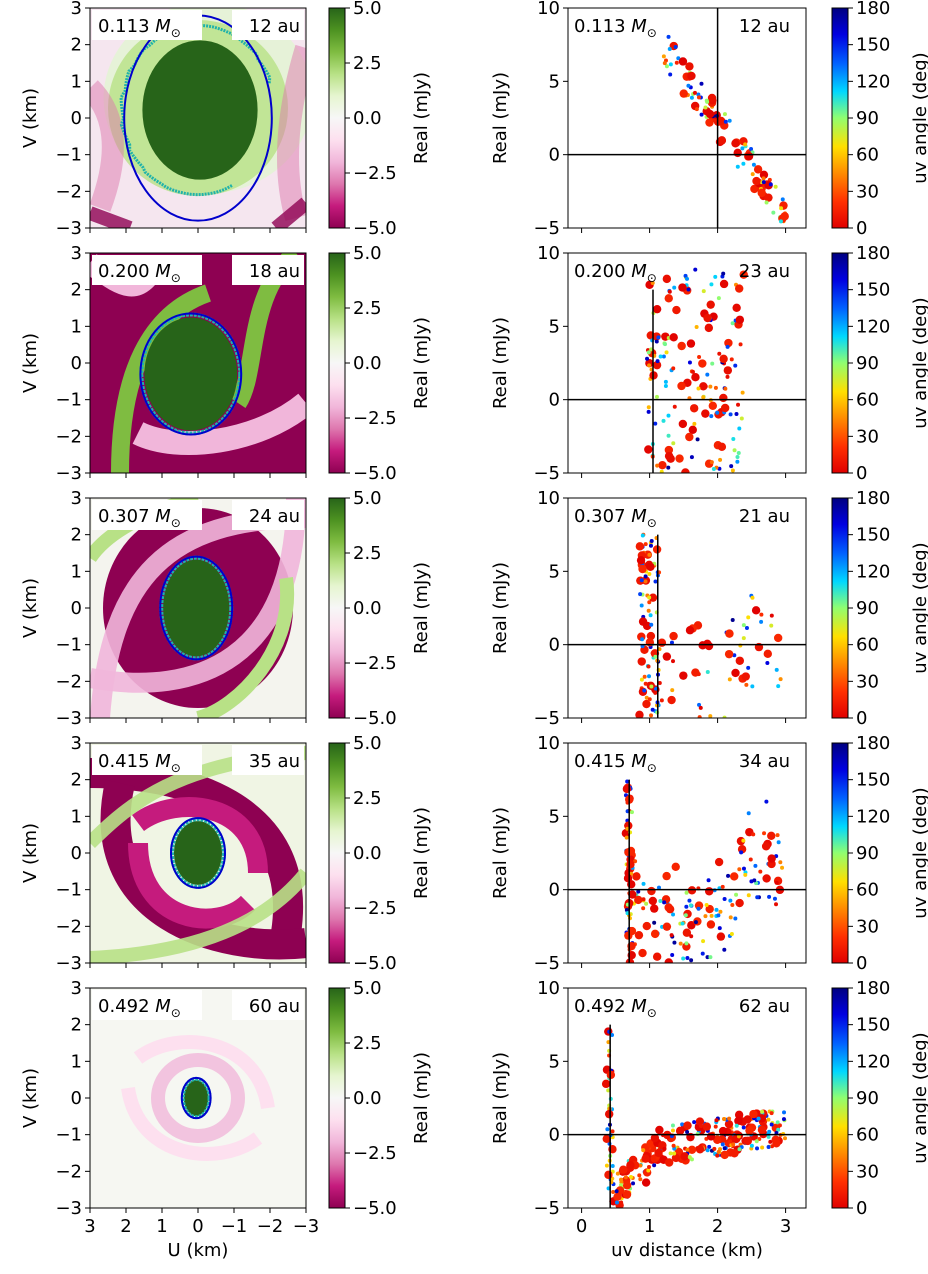  I want to click on mass-value: 0.307, so click(602, 516).